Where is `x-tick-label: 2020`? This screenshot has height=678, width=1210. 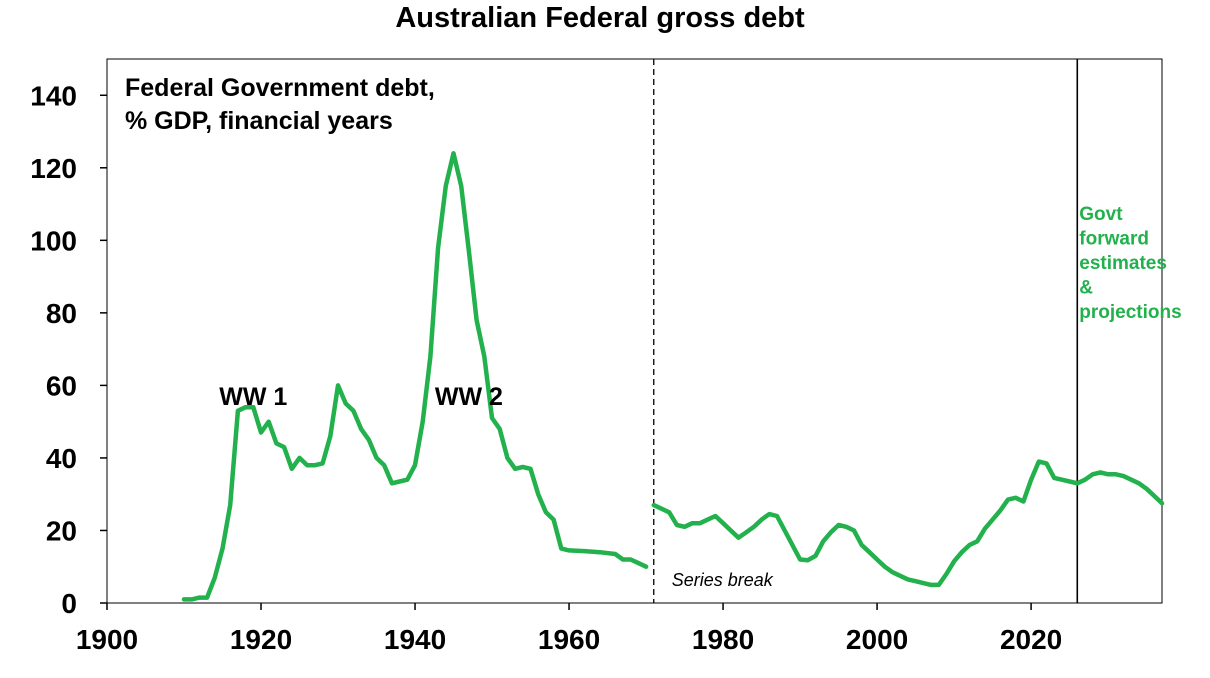
x-tick-label: 2020 is located at coordinates (1031, 639).